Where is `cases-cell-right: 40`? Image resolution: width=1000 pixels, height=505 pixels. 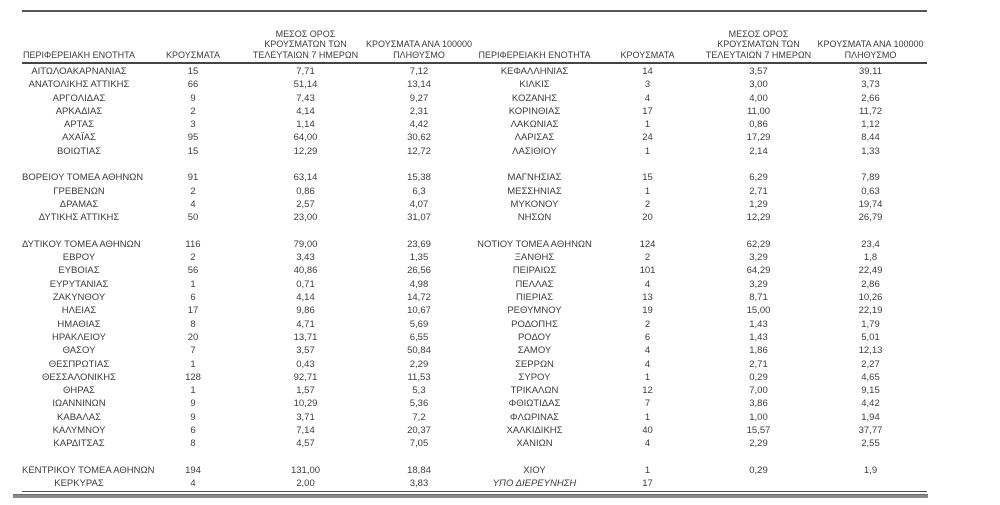
cases-cell-right: 40 is located at coordinates (647, 431).